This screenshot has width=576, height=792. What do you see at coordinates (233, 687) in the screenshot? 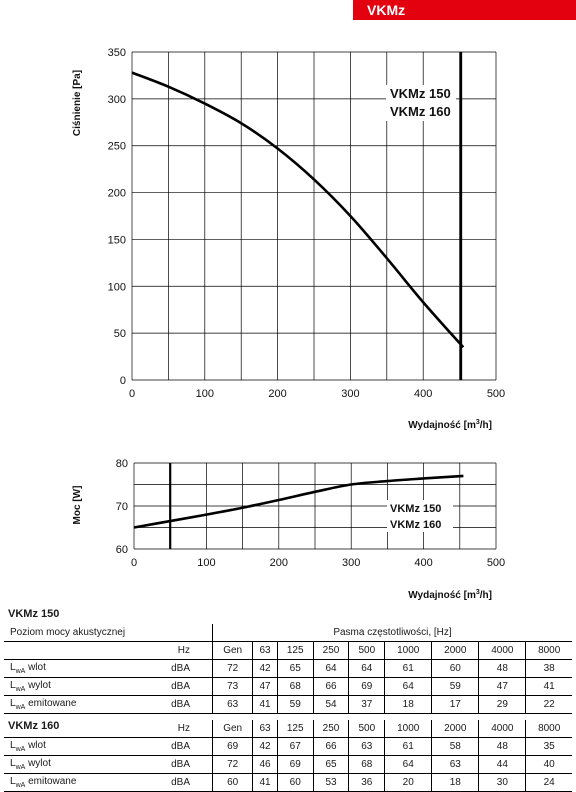
I see `table-cell: 73` at bounding box center [233, 687].